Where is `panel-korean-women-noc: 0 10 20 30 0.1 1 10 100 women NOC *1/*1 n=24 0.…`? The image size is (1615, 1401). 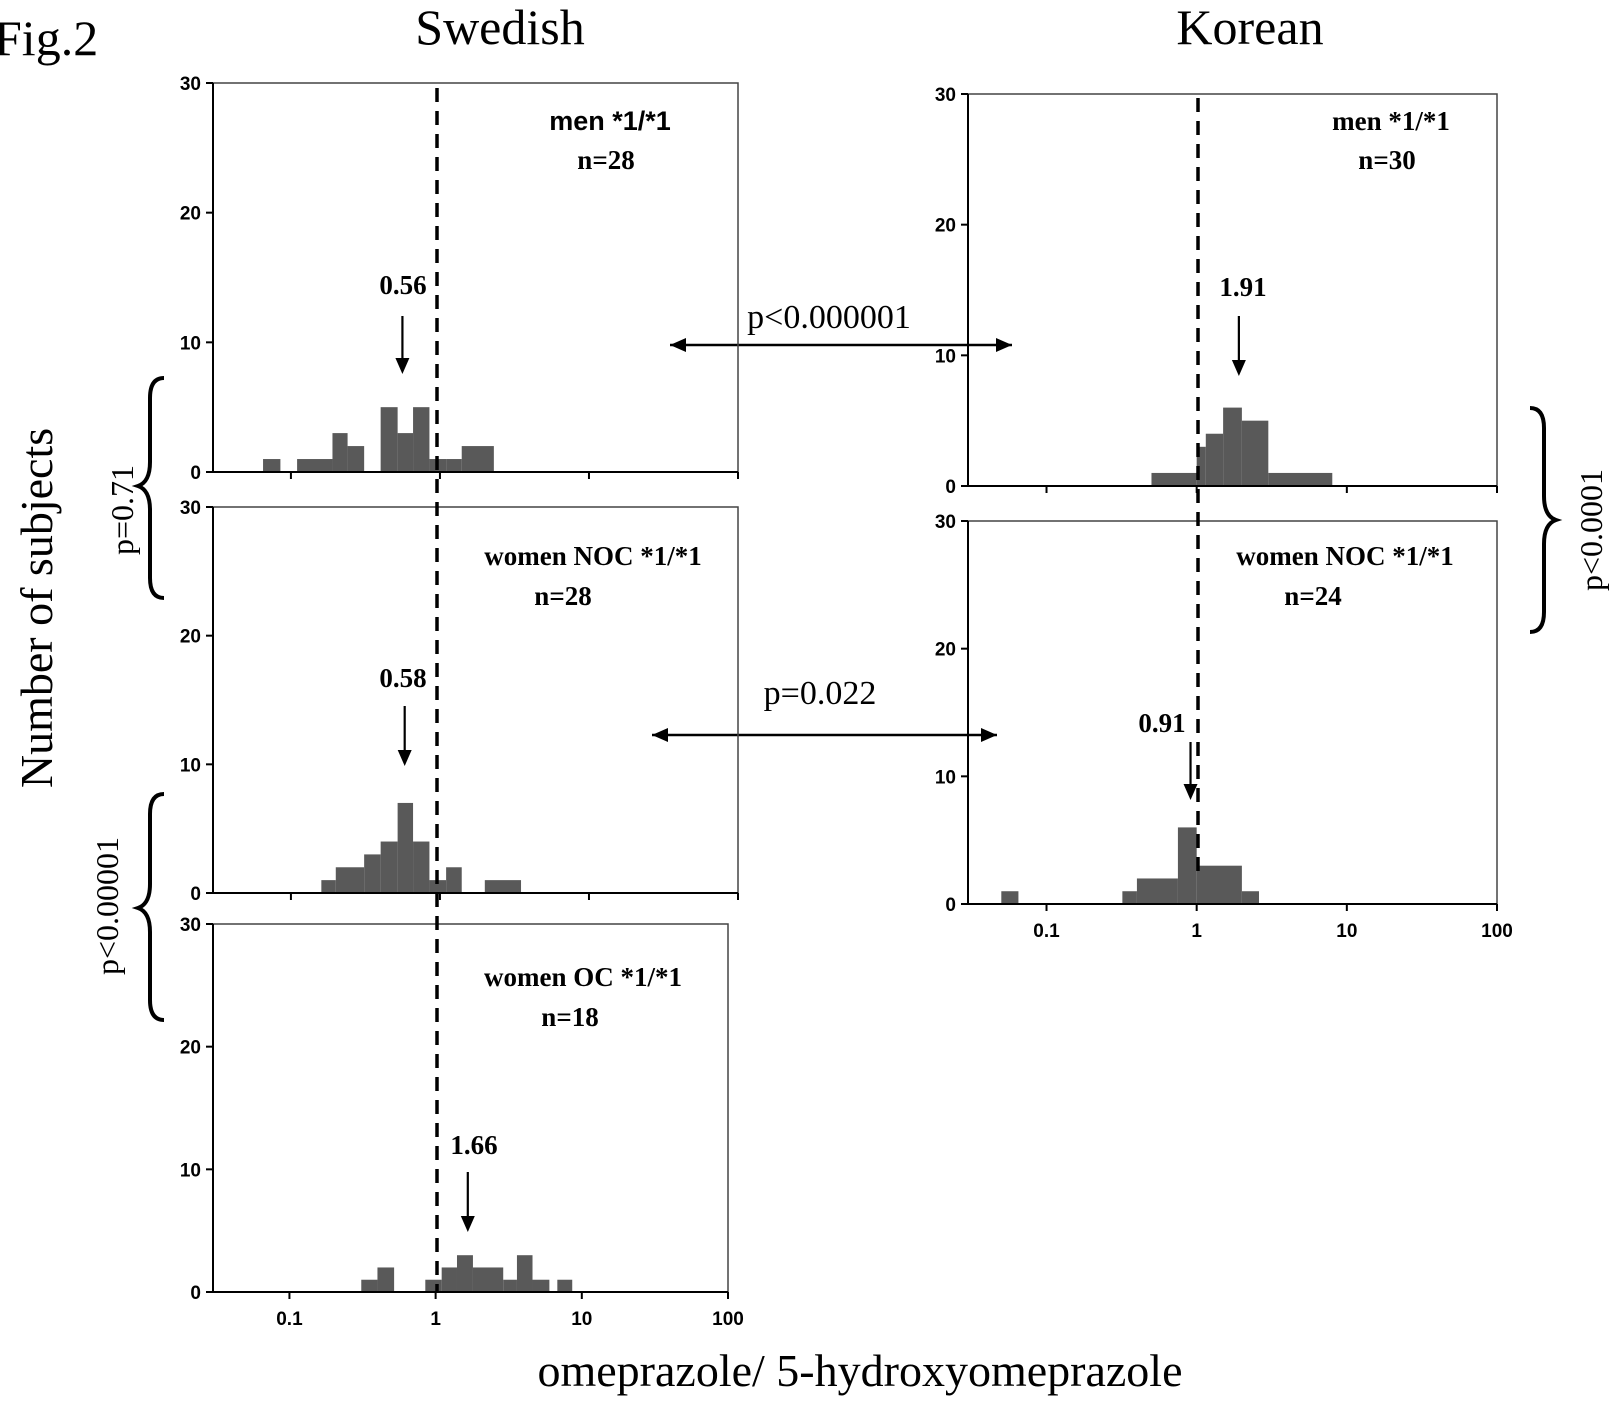 panel-korean-women-noc: 0 10 20 30 0.1 1 10 100 women NOC *1/*1 n=24 0.… is located at coordinates (1224, 727).